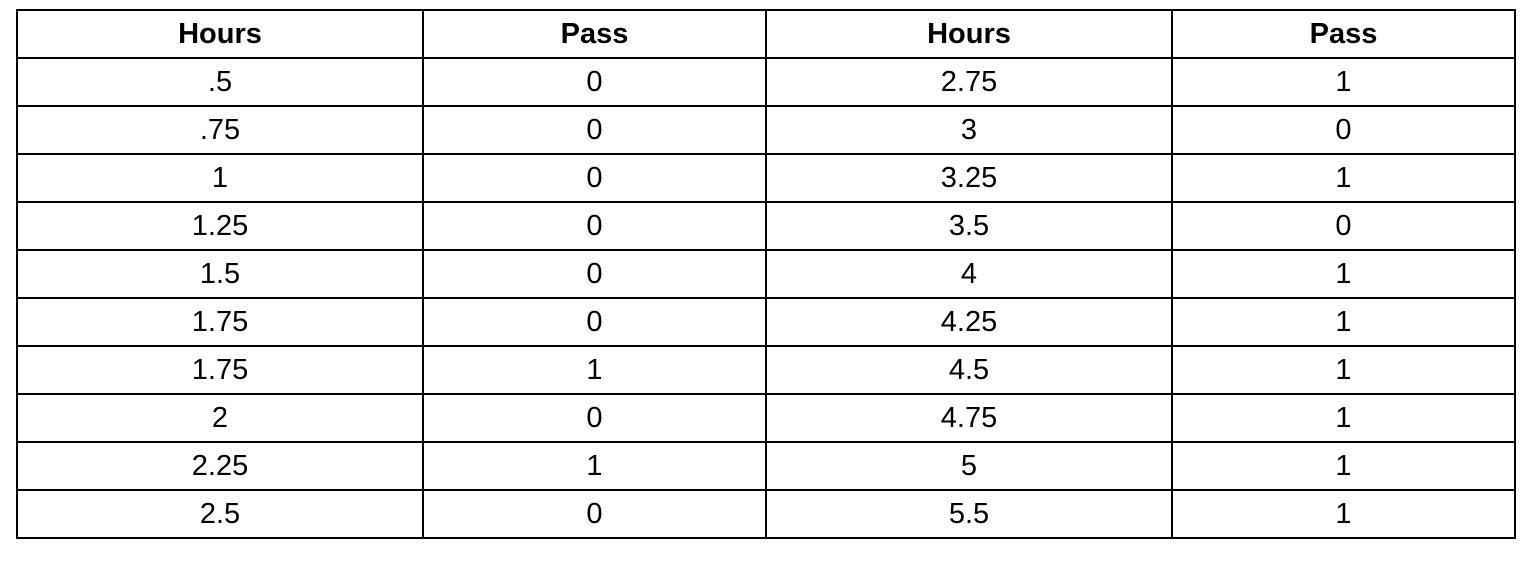 This screenshot has height=564, width=1528. I want to click on cell-hours-2: 4.5, so click(969, 370).